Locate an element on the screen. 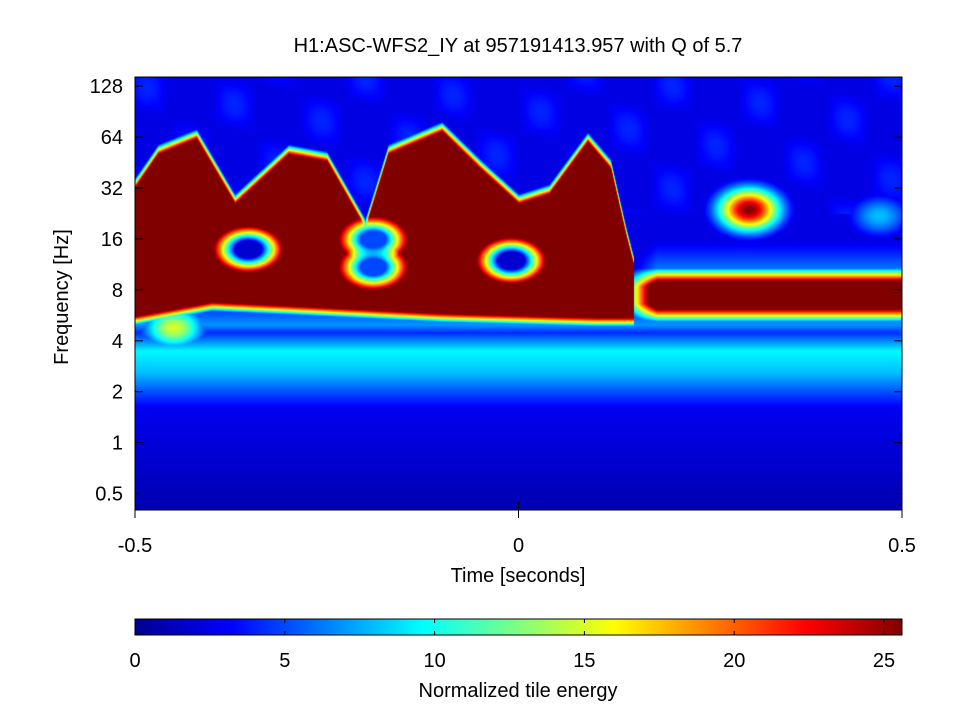  x-tick-labels: -0.5 0 0.5 is located at coordinates (517, 546).